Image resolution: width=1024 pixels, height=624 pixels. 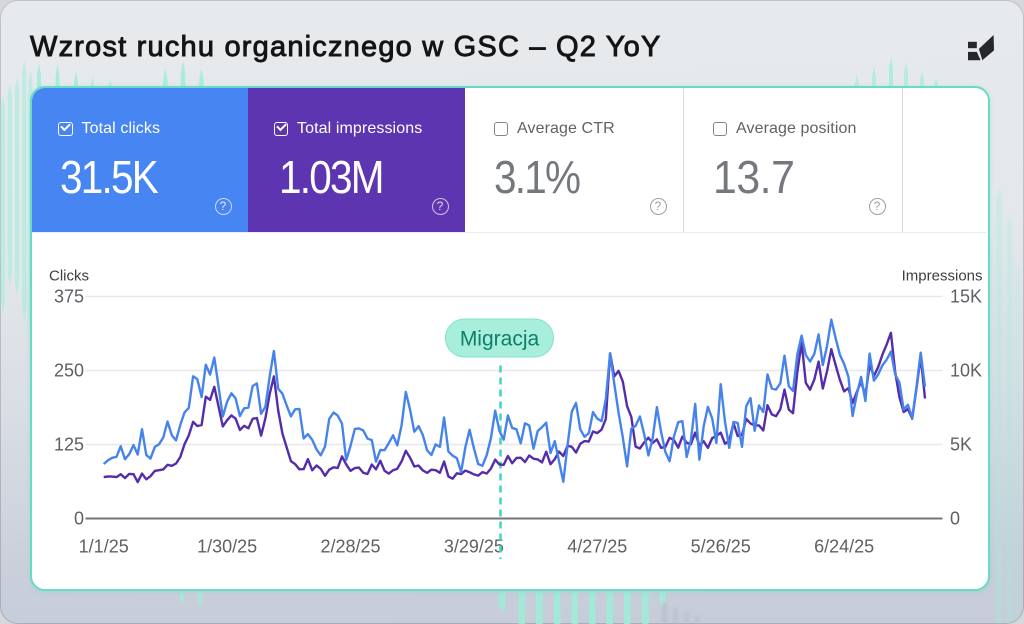 What do you see at coordinates (474, 547) in the screenshot?
I see `svg-text: 3/29/25` at bounding box center [474, 547].